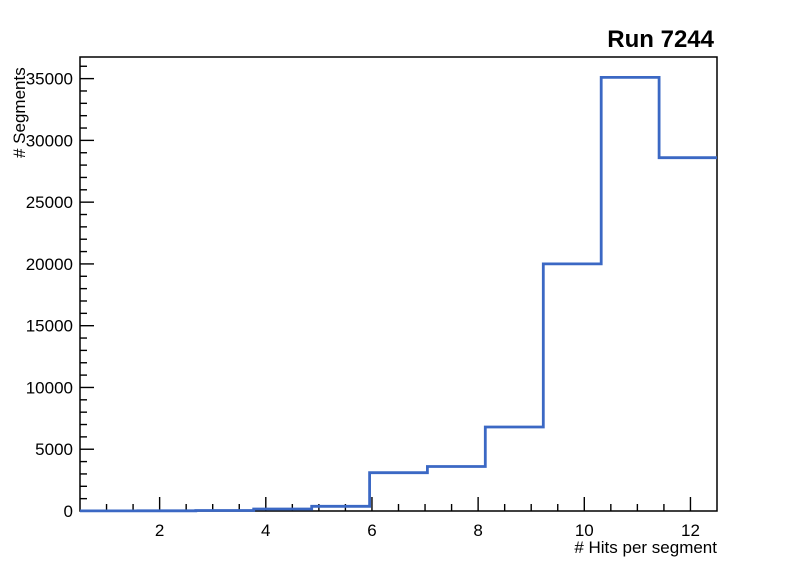 Image resolution: width=796 pixels, height=572 pixels. I want to click on x-tick-label: 6, so click(371, 530).